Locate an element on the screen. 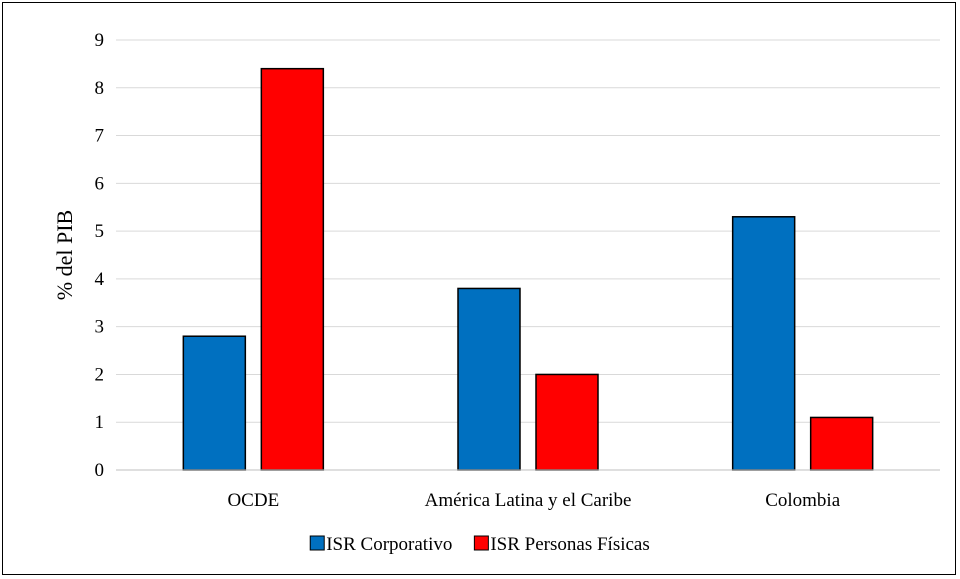 Image resolution: width=960 pixels, height=579 pixels. y-tick-label: 6 is located at coordinates (100, 183).